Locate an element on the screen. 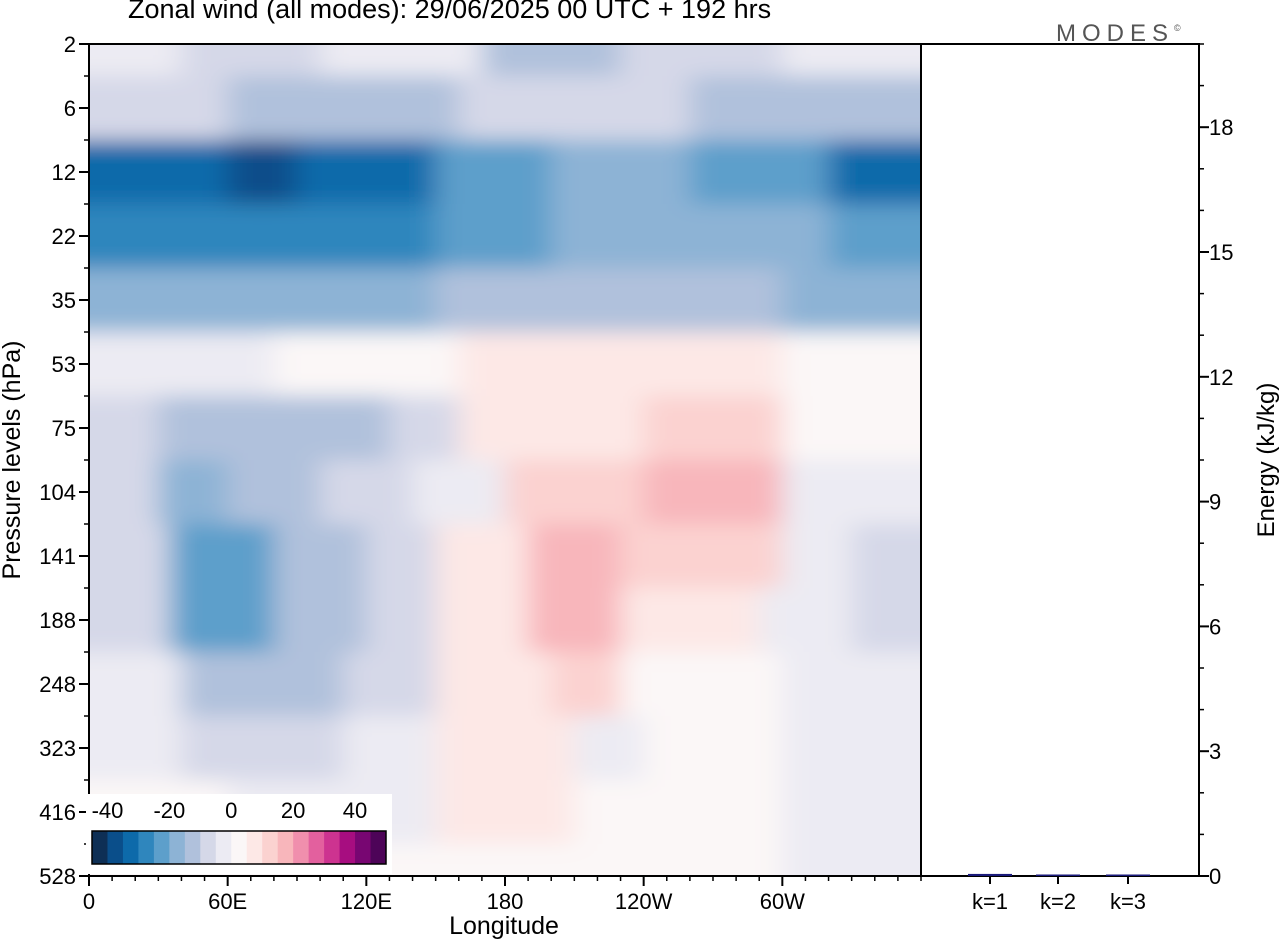 This screenshot has width=1280, height=942. colorbar-tick-label: 0 is located at coordinates (231, 810).